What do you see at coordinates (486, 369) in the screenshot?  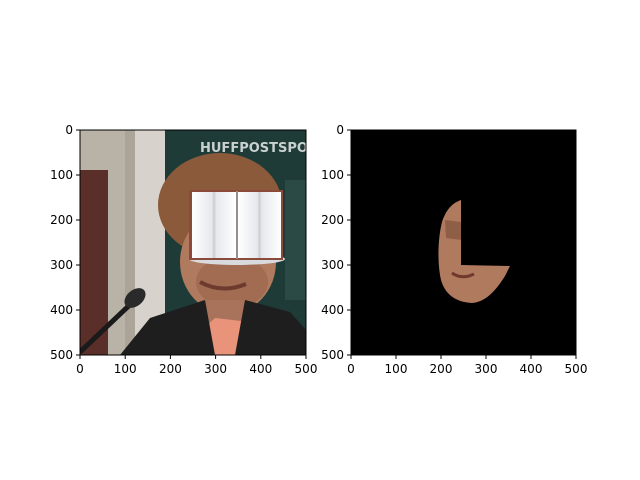 I see `right-xtick-label: 300` at bounding box center [486, 369].